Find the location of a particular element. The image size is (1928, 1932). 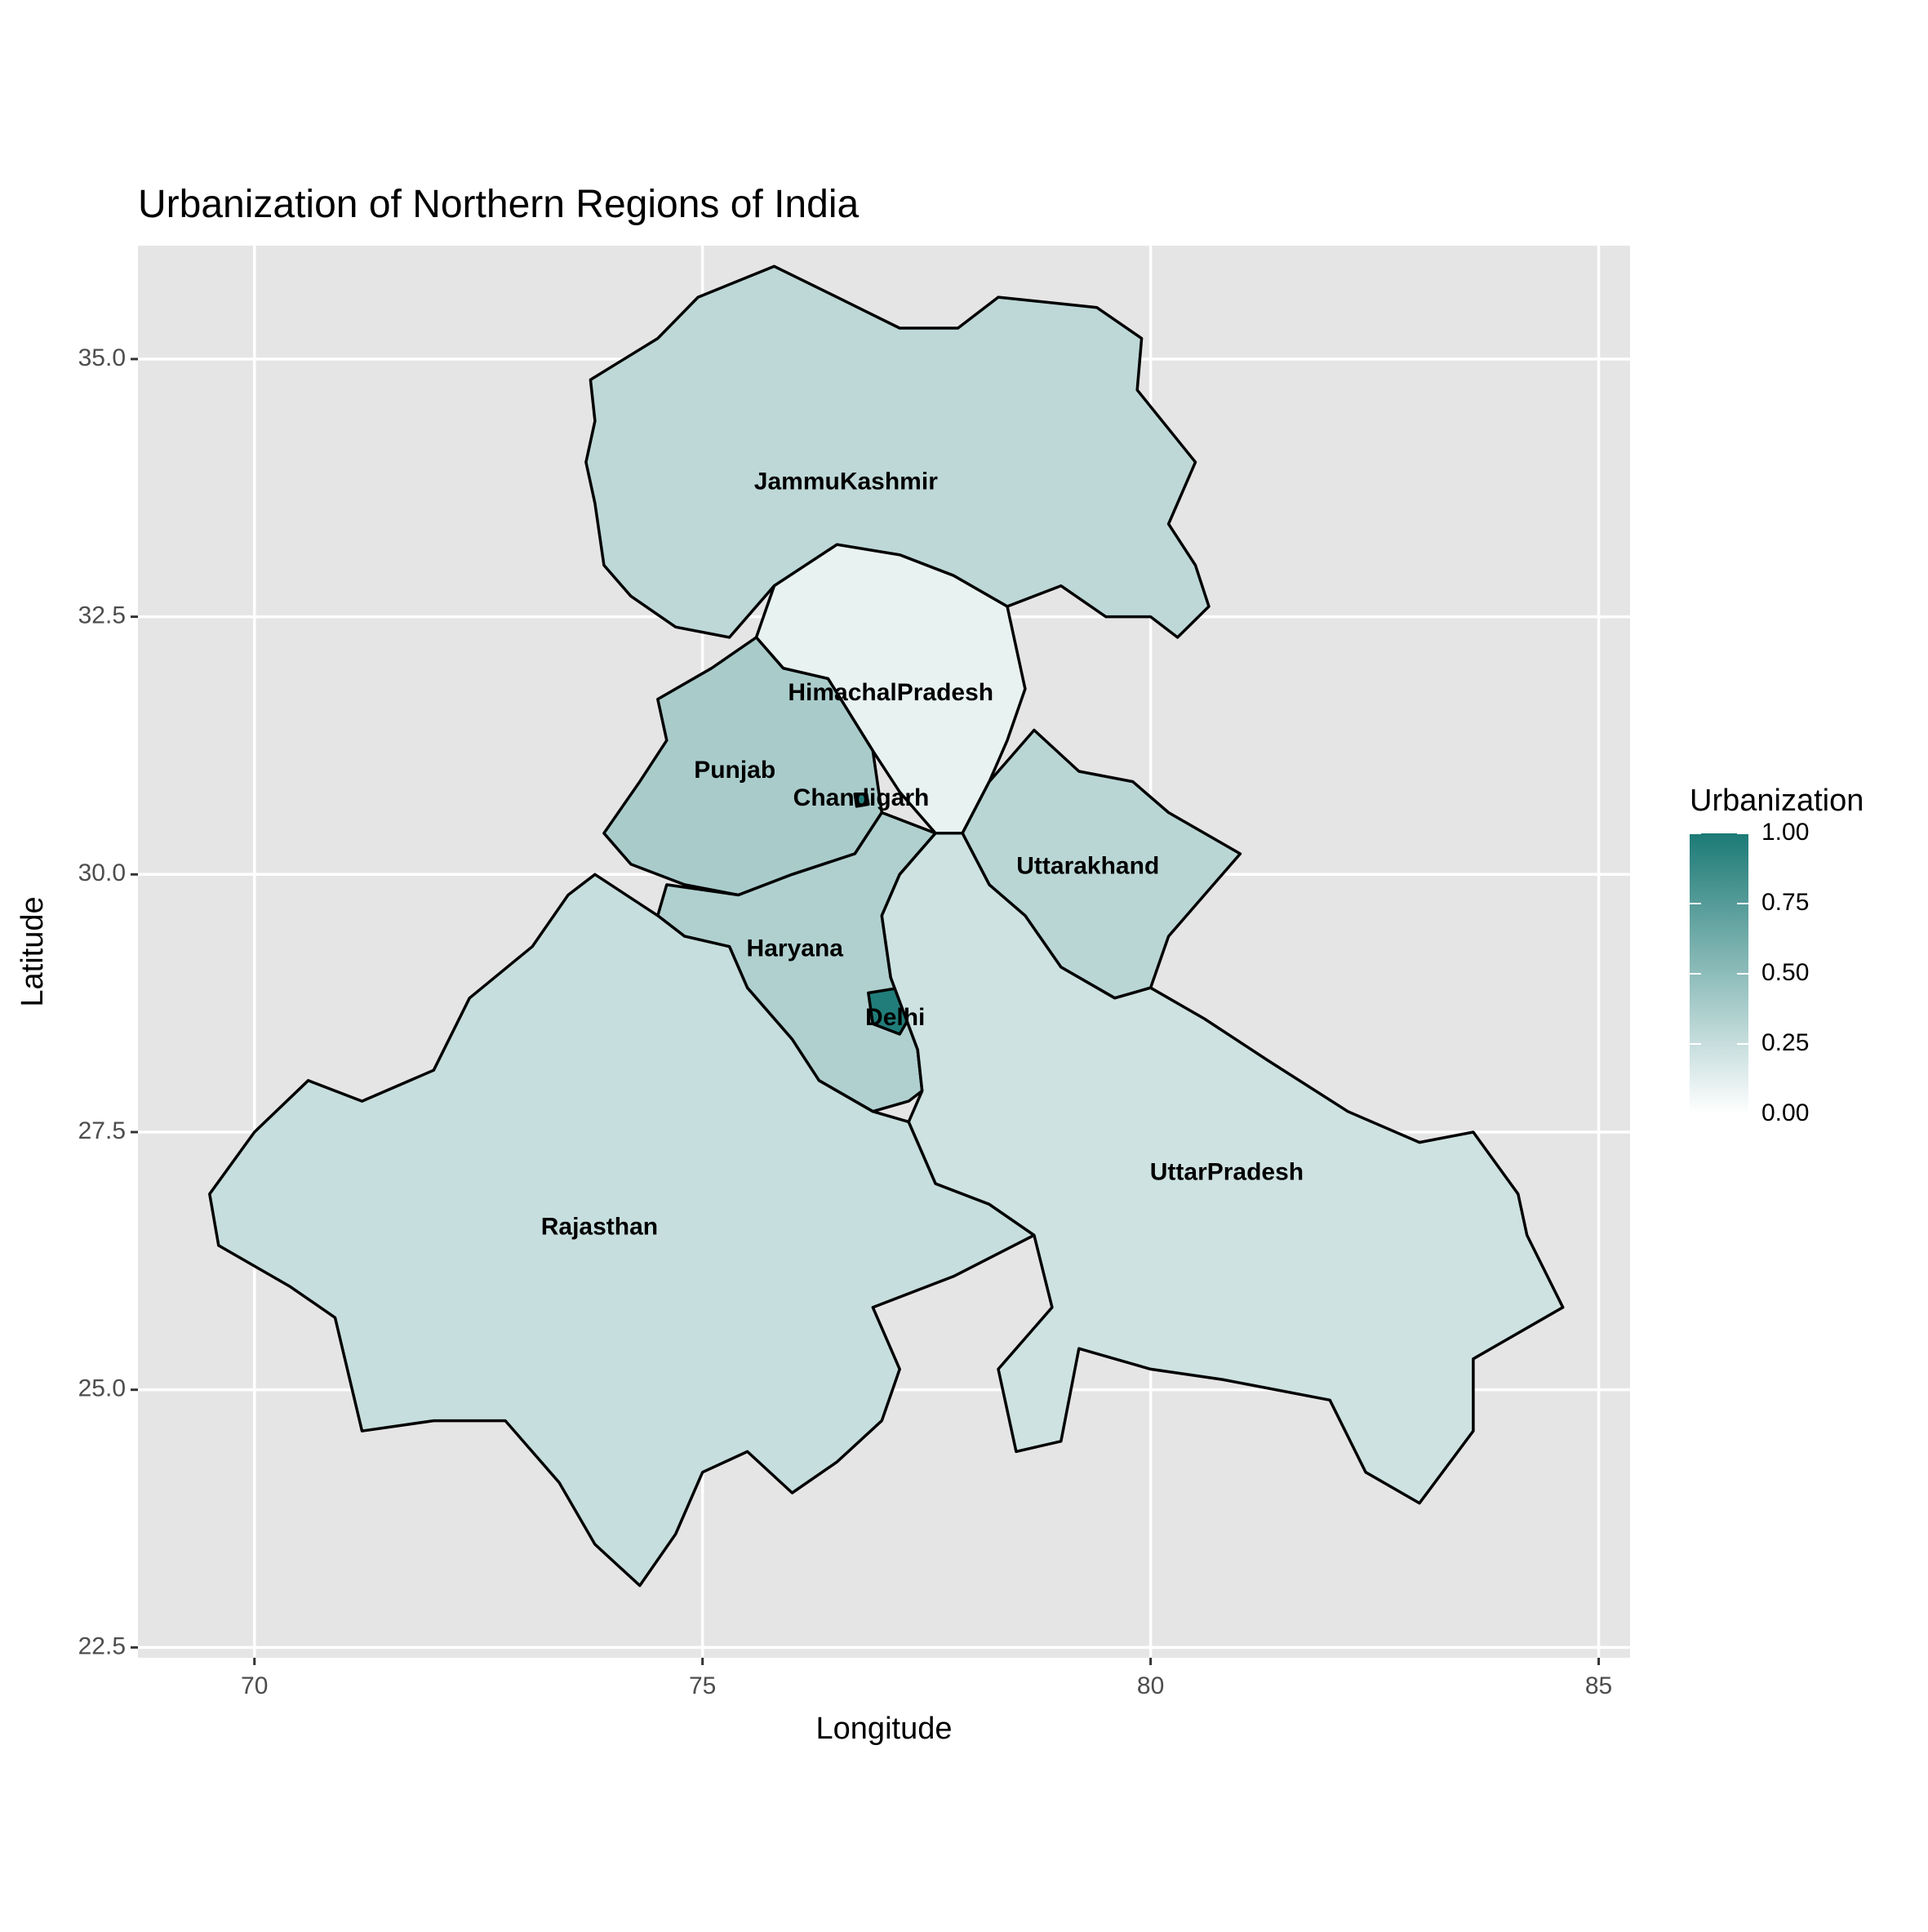

y-tick-label-4: 32.5 is located at coordinates (102, 615).